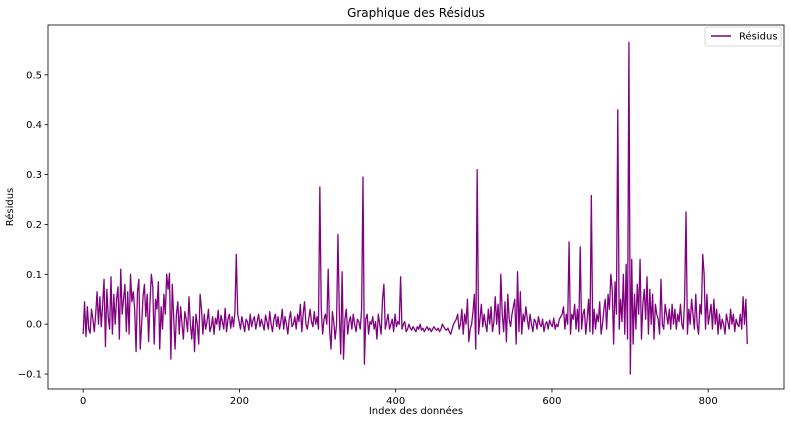 The image size is (790, 424). I want to click on y-tick-label: 0.2, so click(34, 225).